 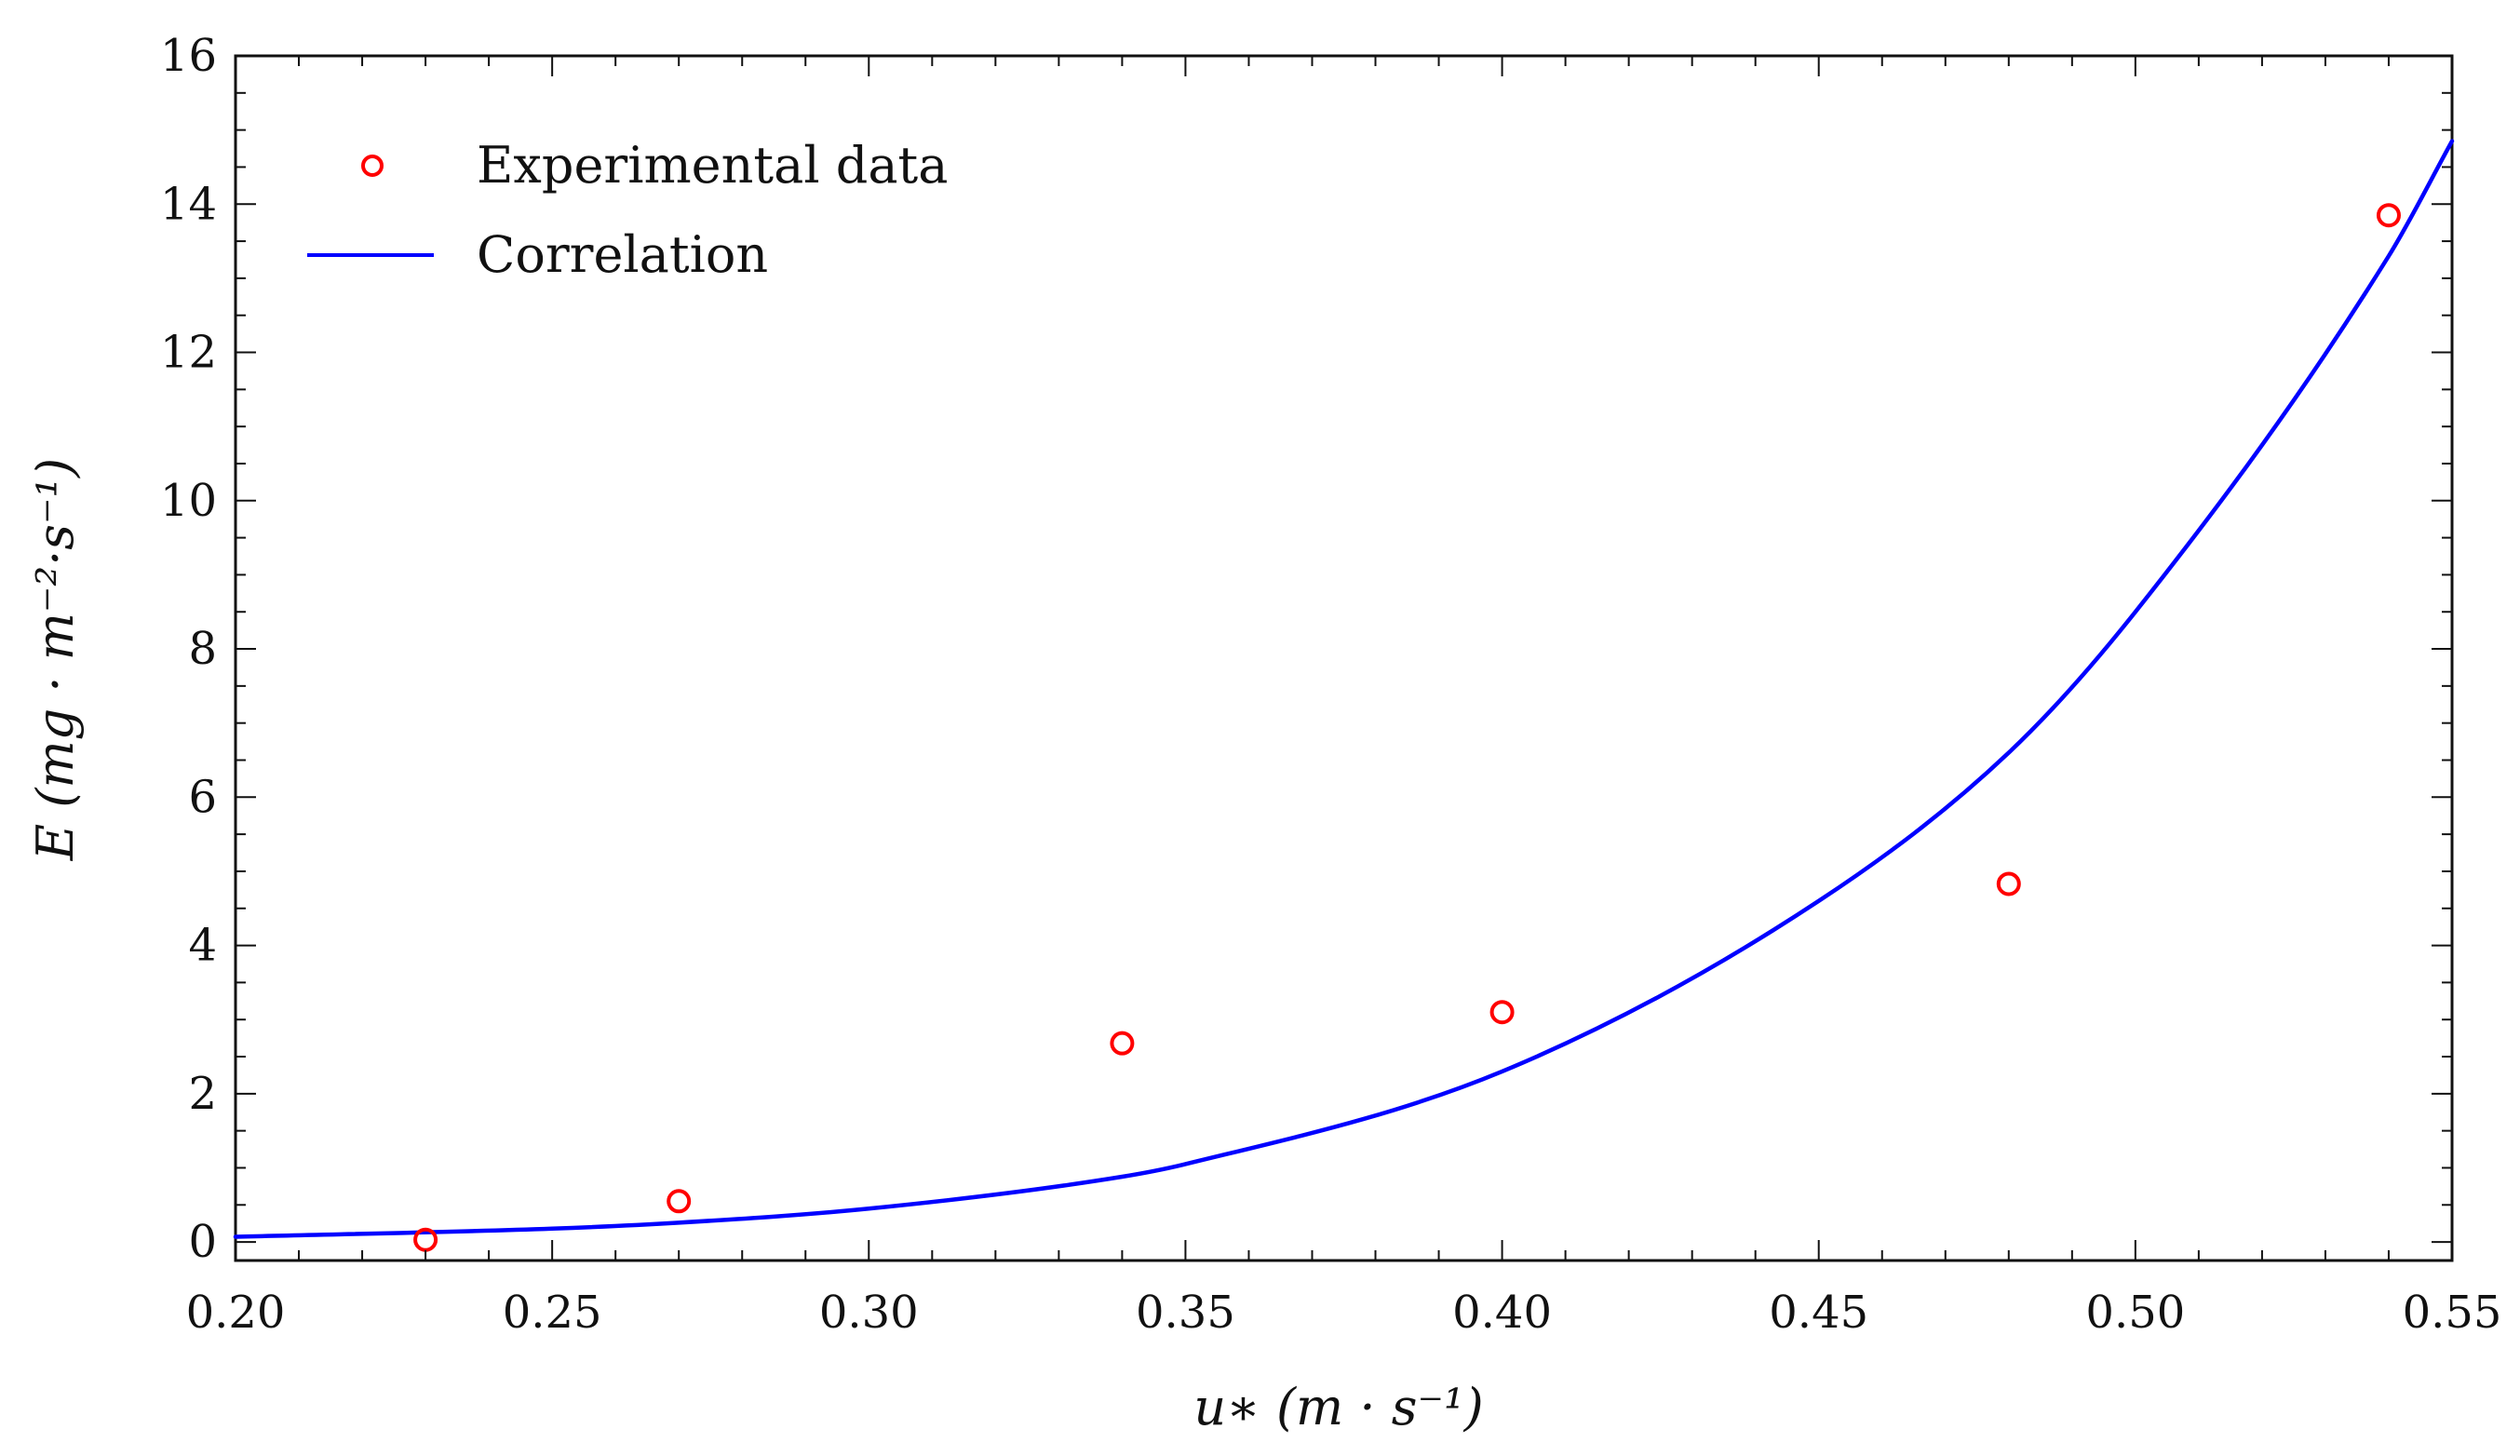 I want to click on y-tick-label: 2, so click(x=202, y=1094).